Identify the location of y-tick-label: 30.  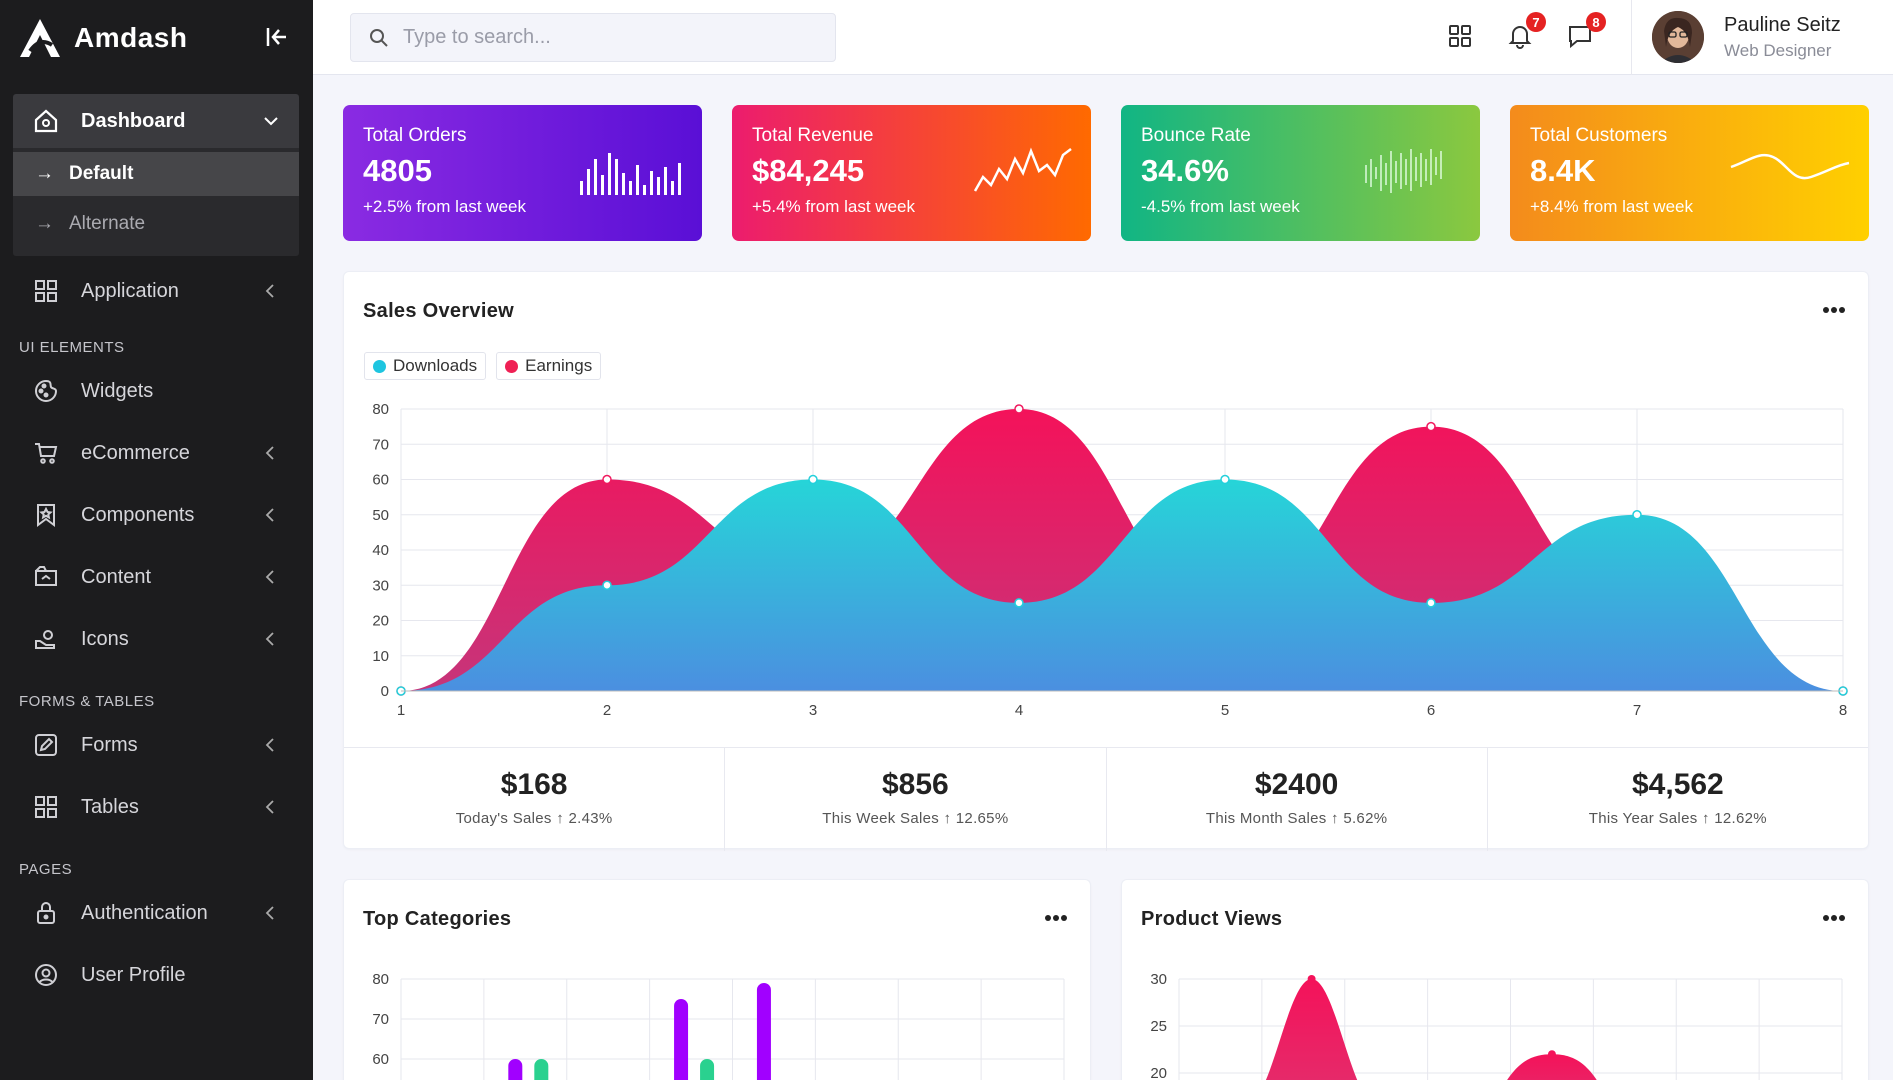
(1158, 979).